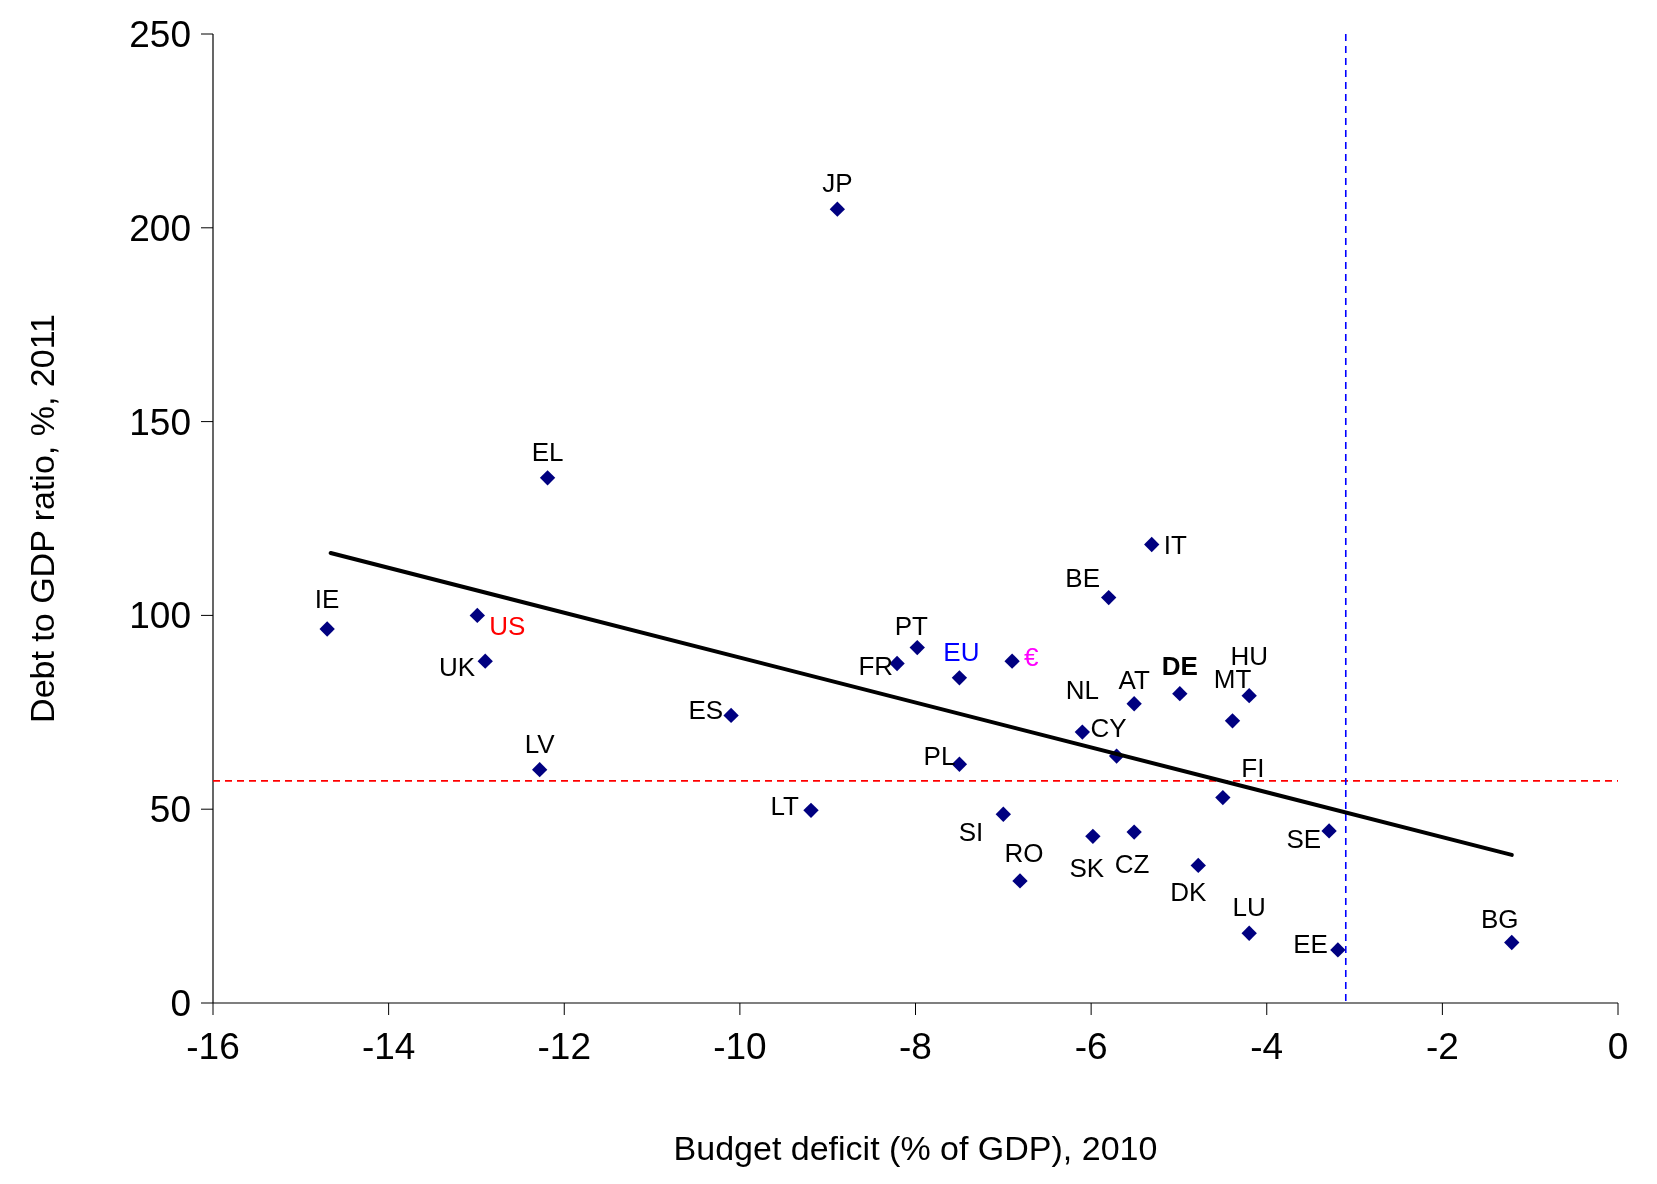  Describe the element at coordinates (457, 667) in the screenshot. I see `annotation: UK` at that location.